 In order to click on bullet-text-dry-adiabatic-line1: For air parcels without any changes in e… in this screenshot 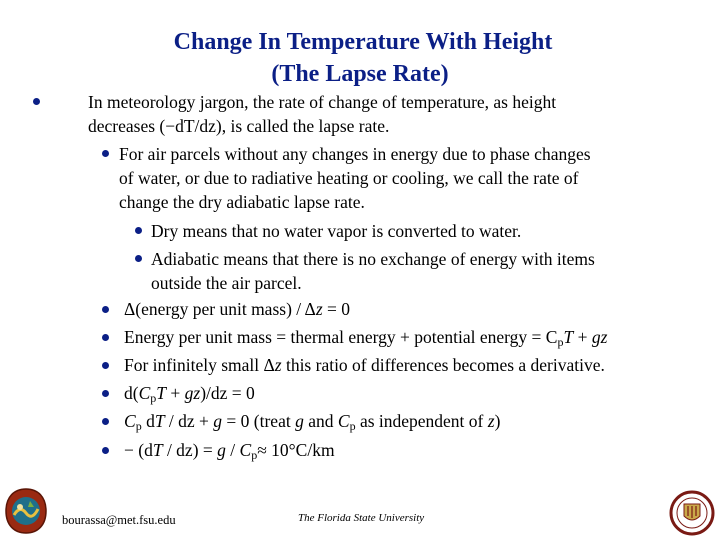, I will do `click(355, 154)`.